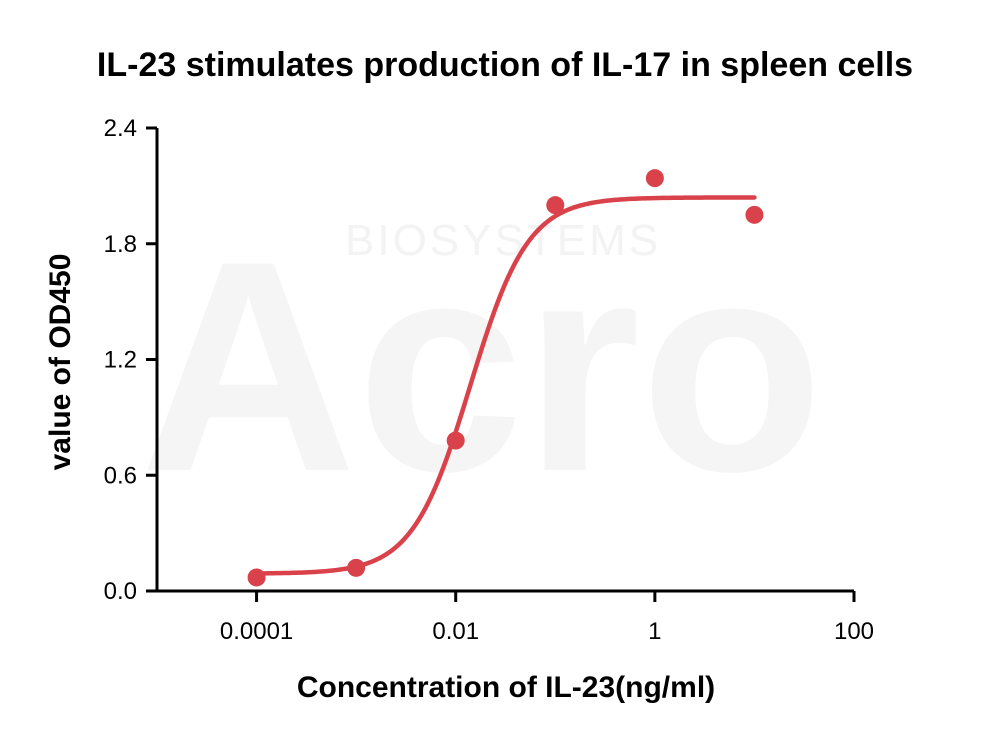 Image resolution: width=1000 pixels, height=735 pixels. Describe the element at coordinates (120, 475) in the screenshot. I see `y-tick-label: 0.6` at that location.